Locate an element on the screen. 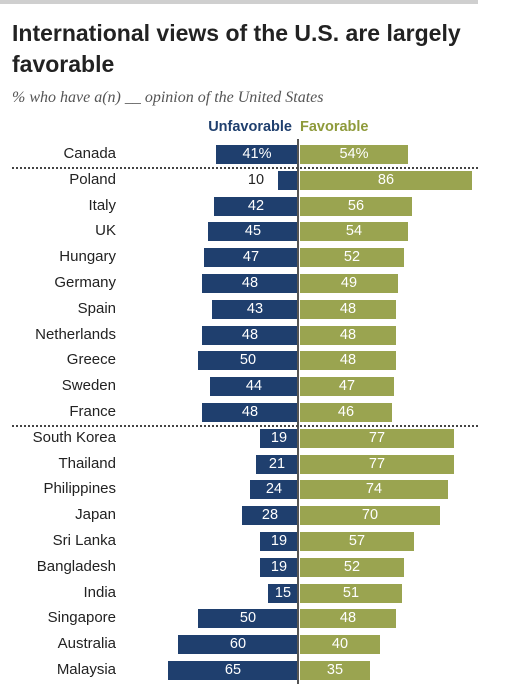  center-axis is located at coordinates (298, 411).